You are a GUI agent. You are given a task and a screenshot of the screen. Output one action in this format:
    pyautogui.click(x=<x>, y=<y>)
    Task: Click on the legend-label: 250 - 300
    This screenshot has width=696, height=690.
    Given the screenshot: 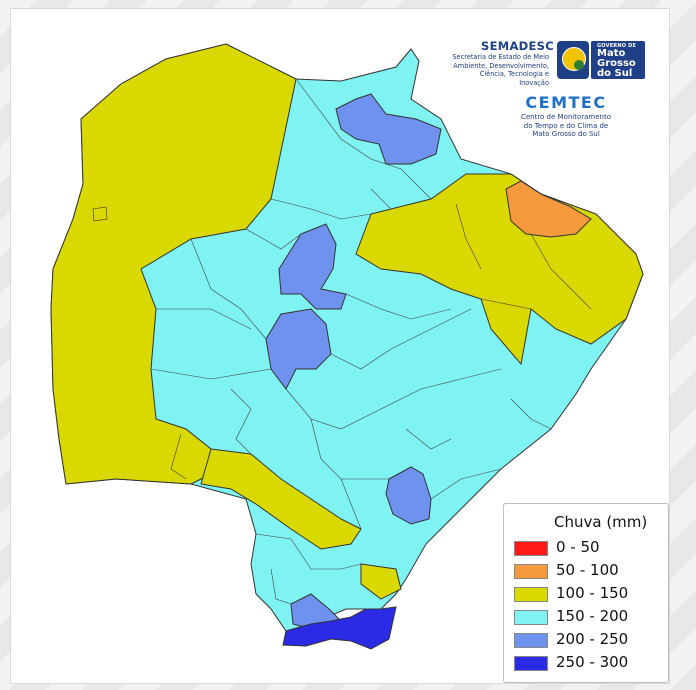 What is the action you would take?
    pyautogui.click(x=592, y=662)
    